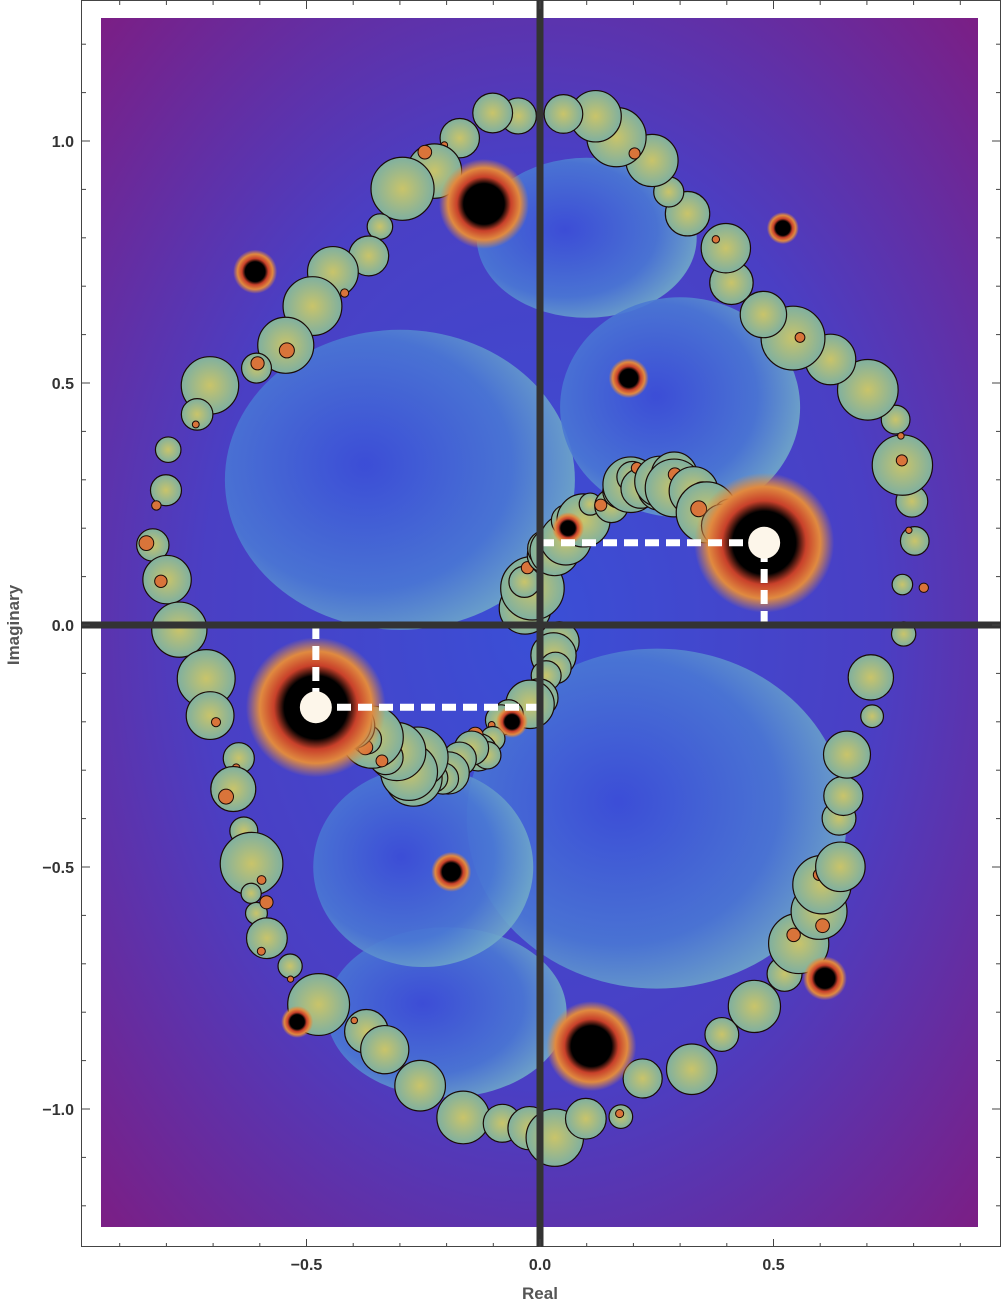  Describe the element at coordinates (58, 868) in the screenshot. I see `y-tick-label: −0.5` at that location.